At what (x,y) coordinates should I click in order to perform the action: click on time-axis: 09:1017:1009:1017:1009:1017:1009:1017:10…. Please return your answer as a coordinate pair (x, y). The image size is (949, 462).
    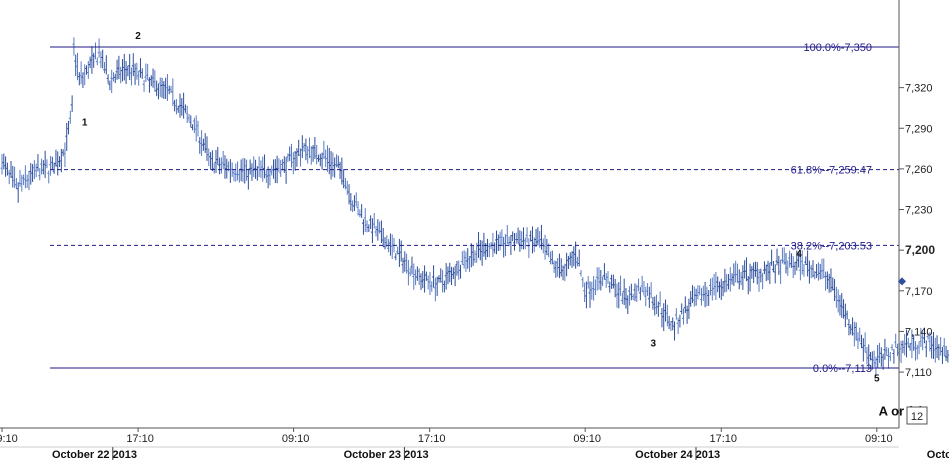
    Looking at the image, I should click on (474, 444).